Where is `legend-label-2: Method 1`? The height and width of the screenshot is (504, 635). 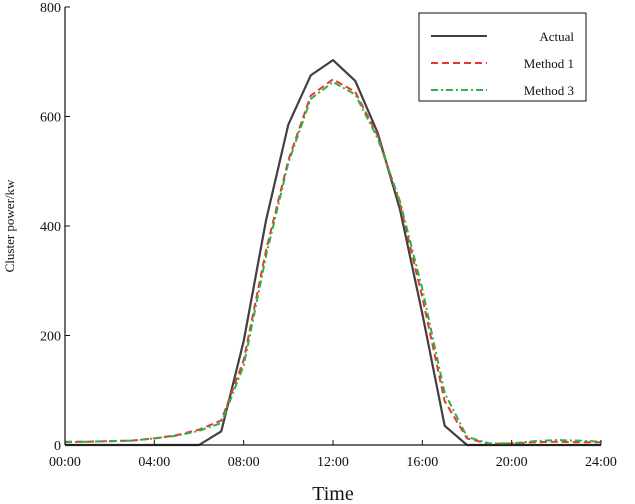
legend-label-2: Method 1 is located at coordinates (549, 63).